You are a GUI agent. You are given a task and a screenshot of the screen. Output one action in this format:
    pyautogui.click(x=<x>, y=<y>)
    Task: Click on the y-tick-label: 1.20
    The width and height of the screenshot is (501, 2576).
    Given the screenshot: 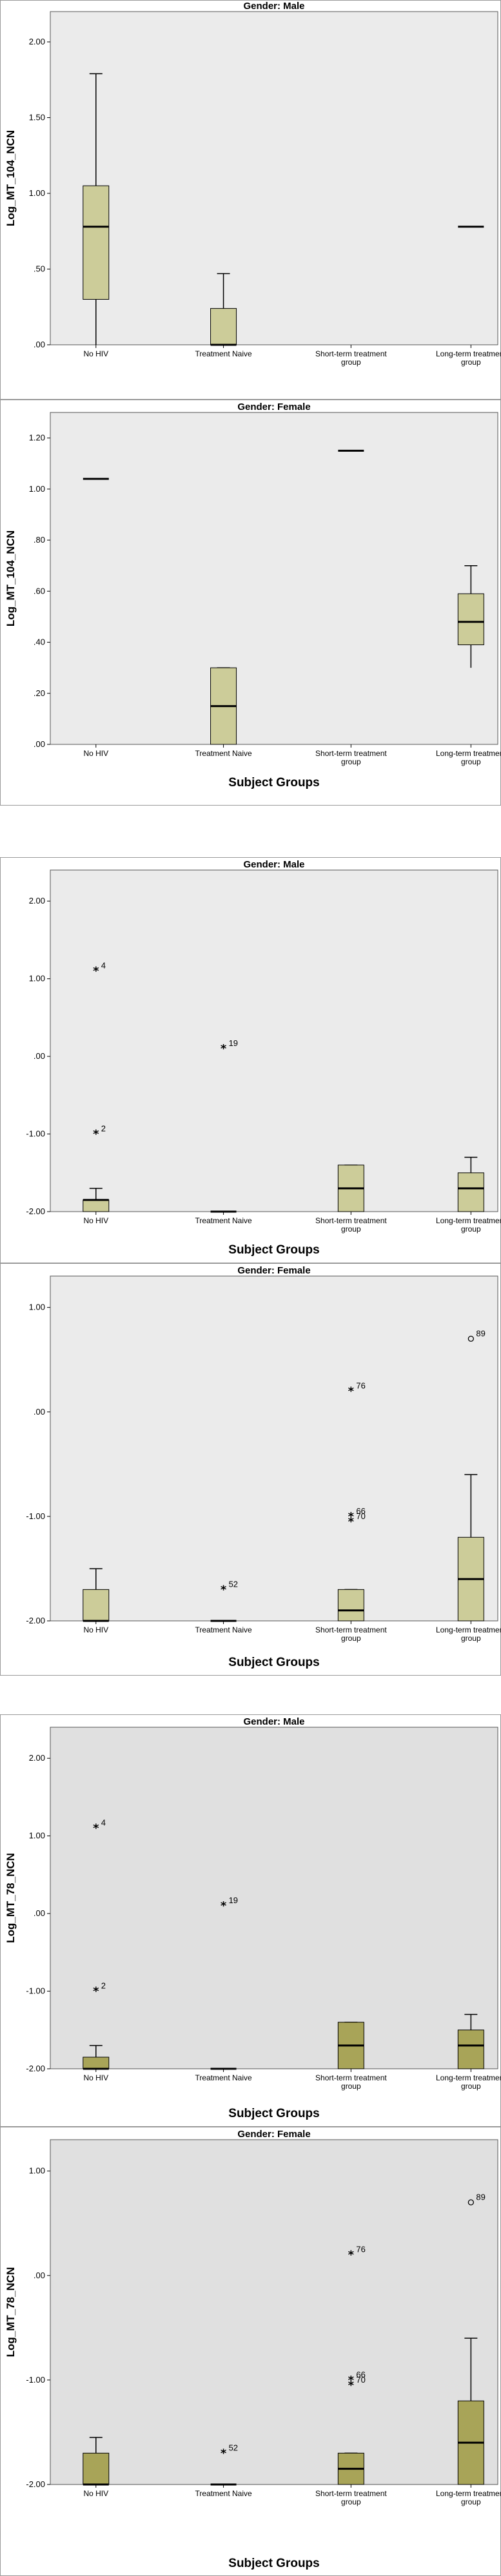 What is the action you would take?
    pyautogui.click(x=37, y=438)
    